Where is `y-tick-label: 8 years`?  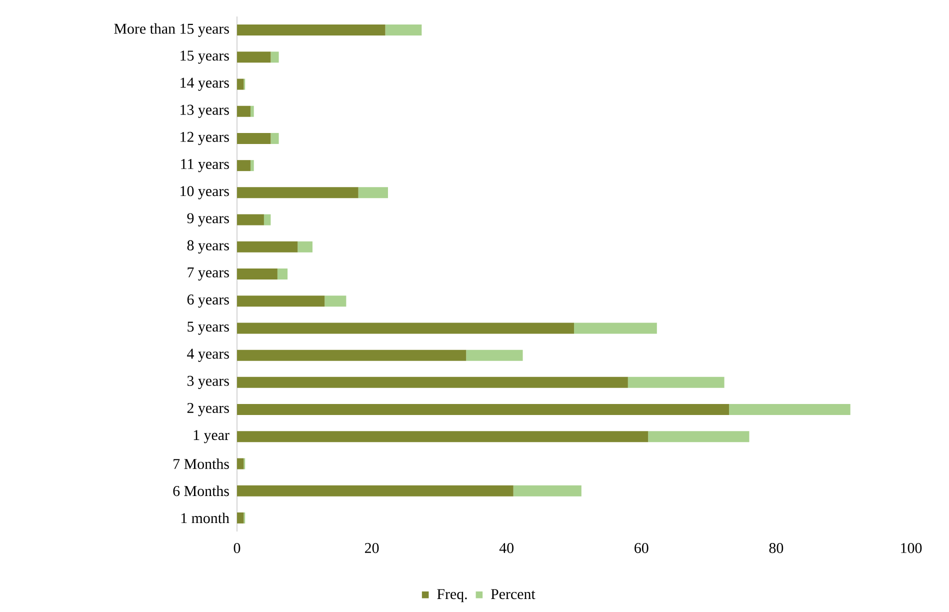
y-tick-label: 8 years is located at coordinates (208, 247).